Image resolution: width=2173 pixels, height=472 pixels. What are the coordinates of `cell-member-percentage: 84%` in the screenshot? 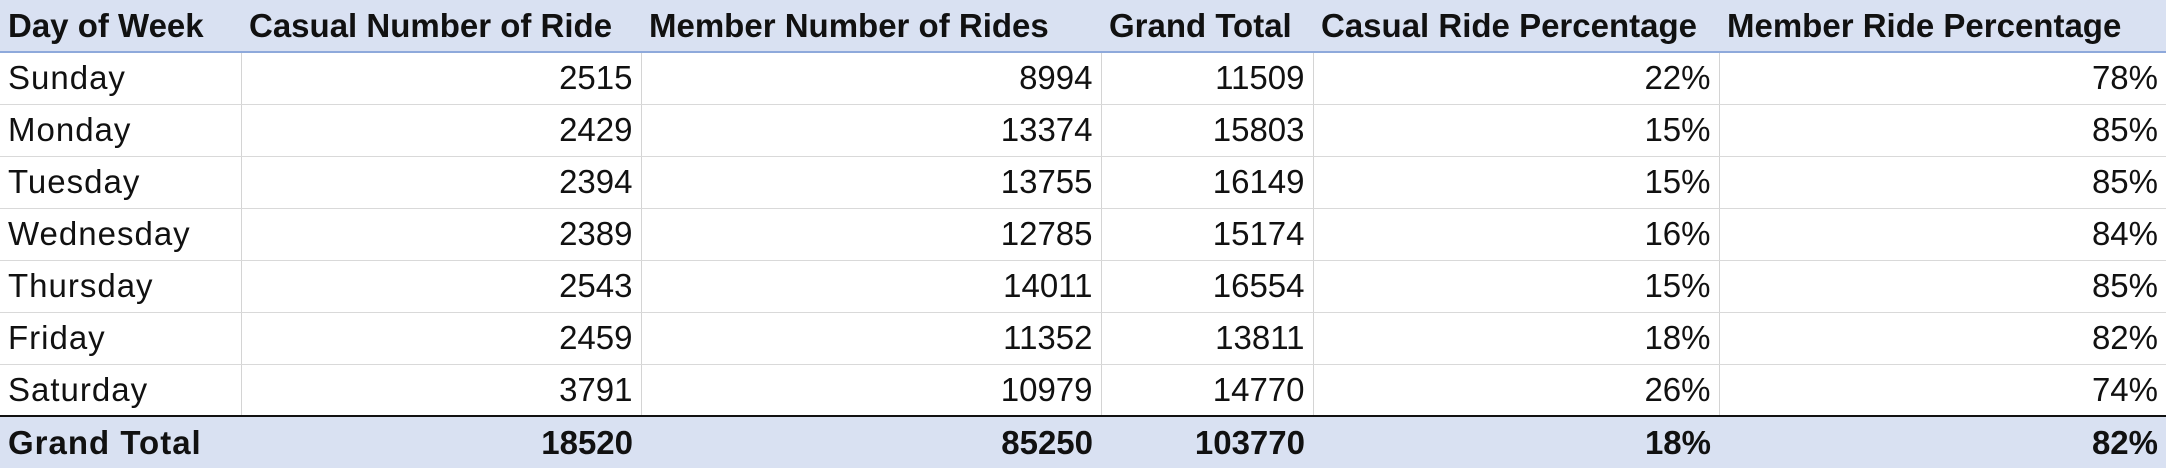 It's located at (1942, 234).